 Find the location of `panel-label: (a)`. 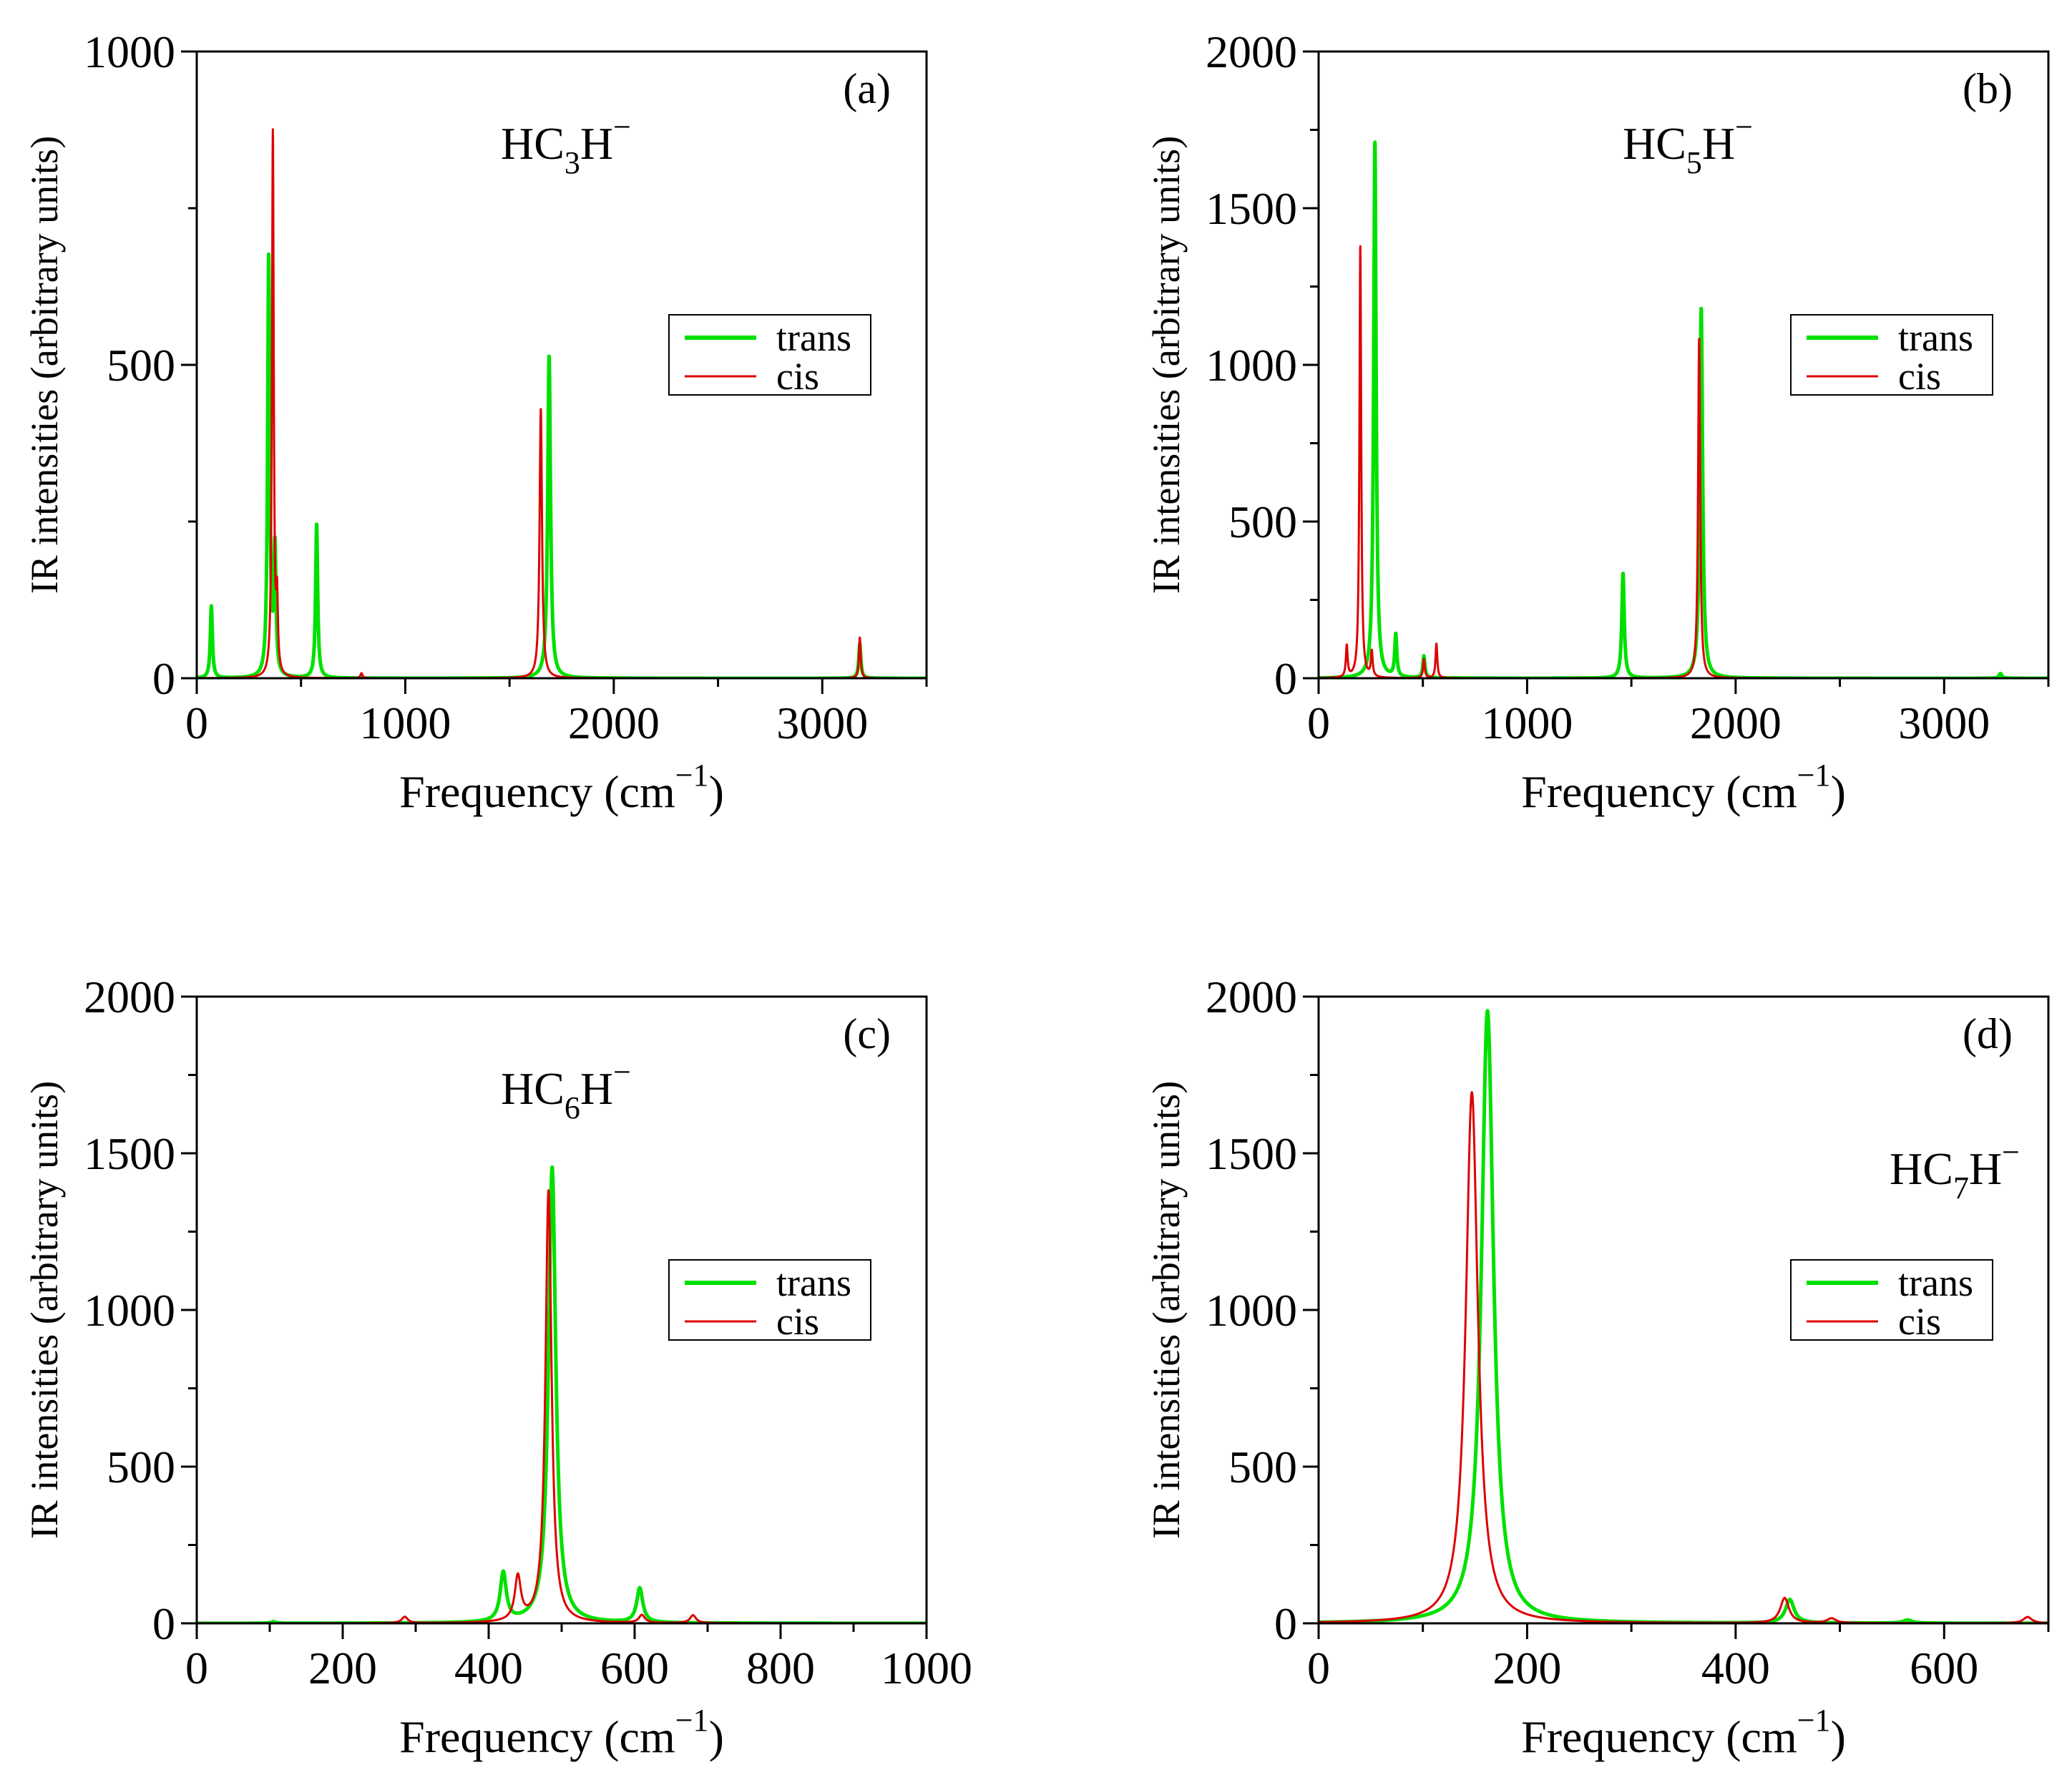

panel-label: (a) is located at coordinates (867, 88).